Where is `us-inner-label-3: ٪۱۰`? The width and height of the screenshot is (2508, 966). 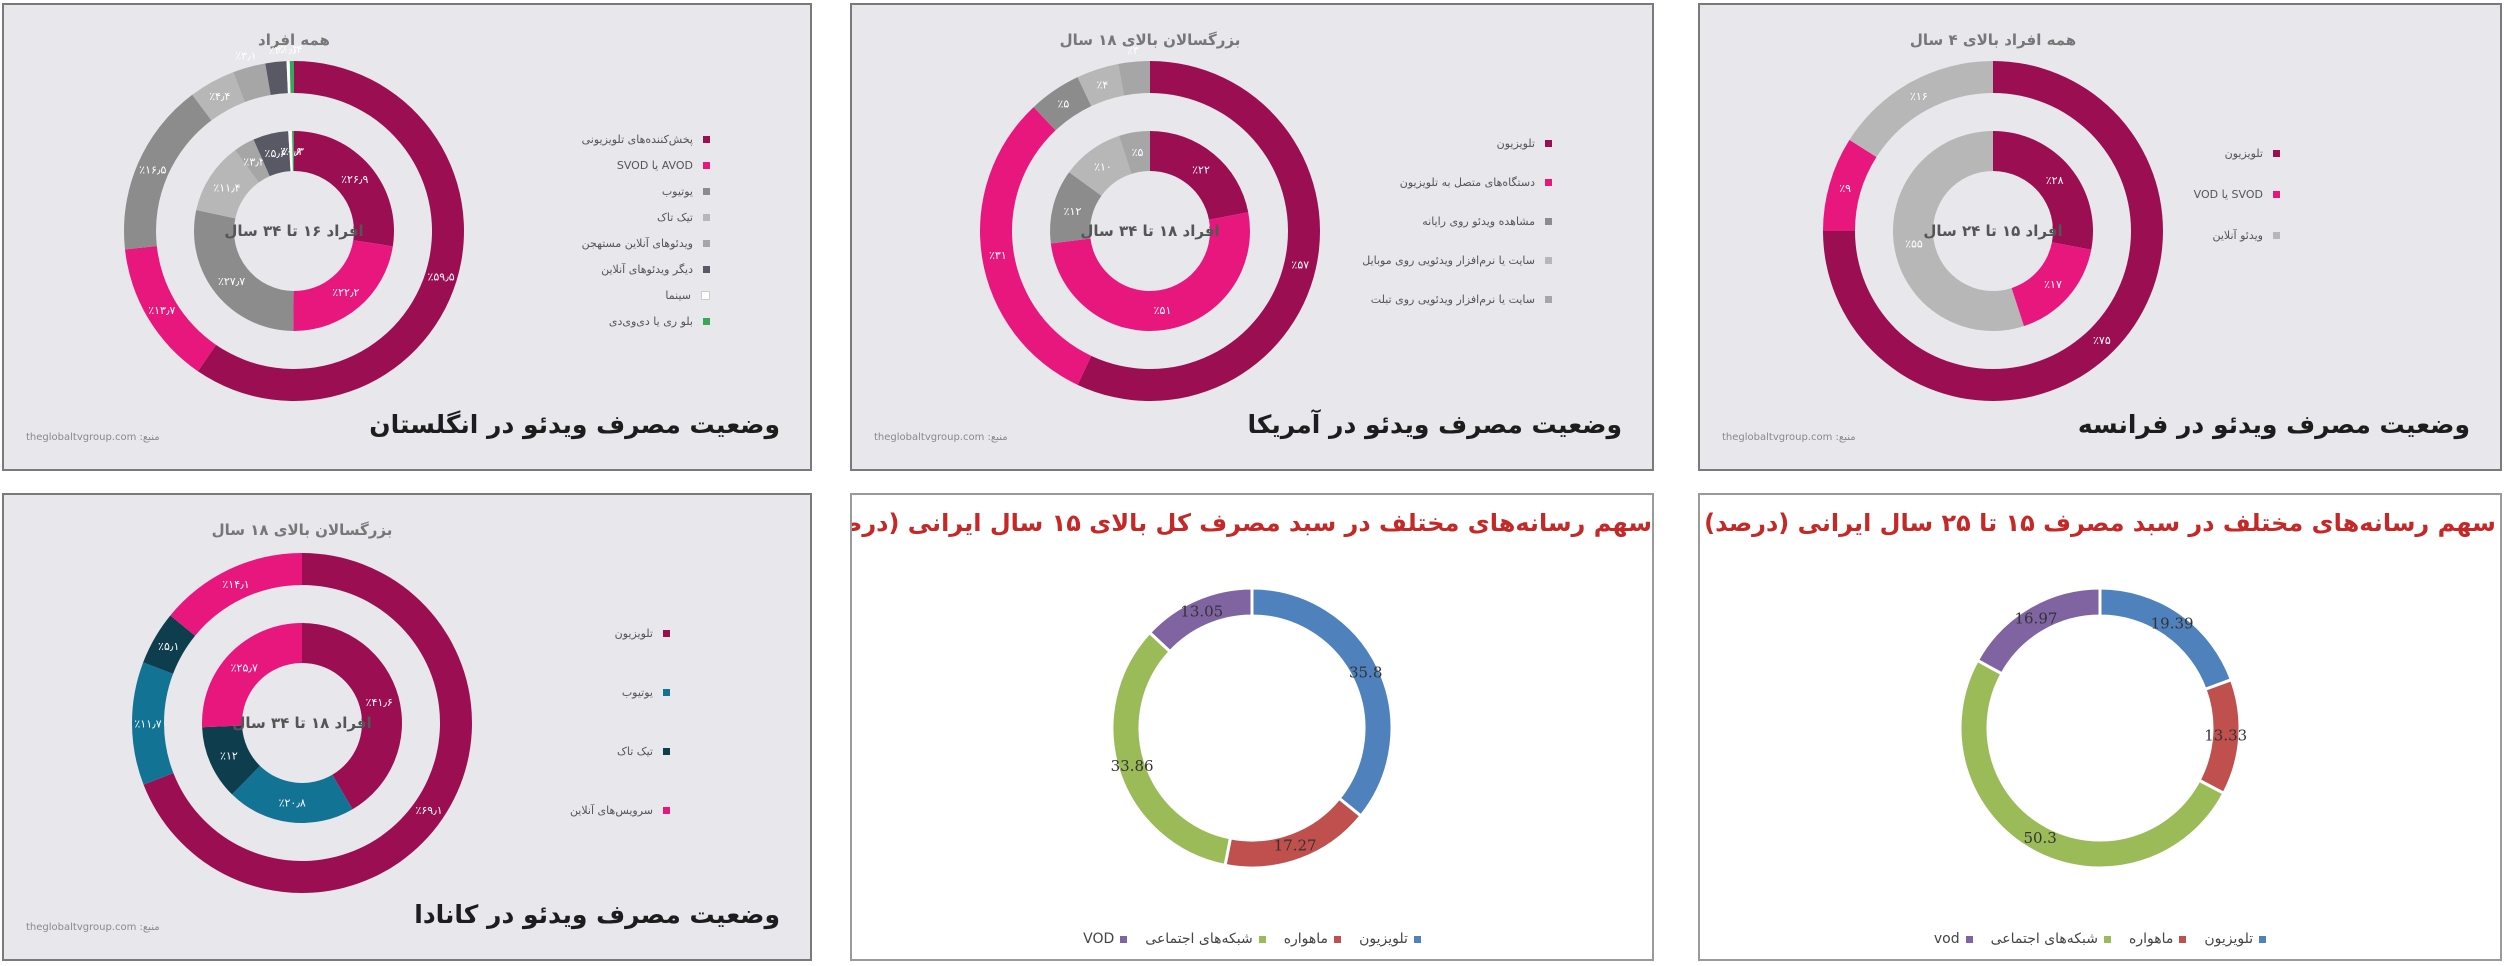
us-inner-label-3: ٪۱۰ is located at coordinates (1103, 166).